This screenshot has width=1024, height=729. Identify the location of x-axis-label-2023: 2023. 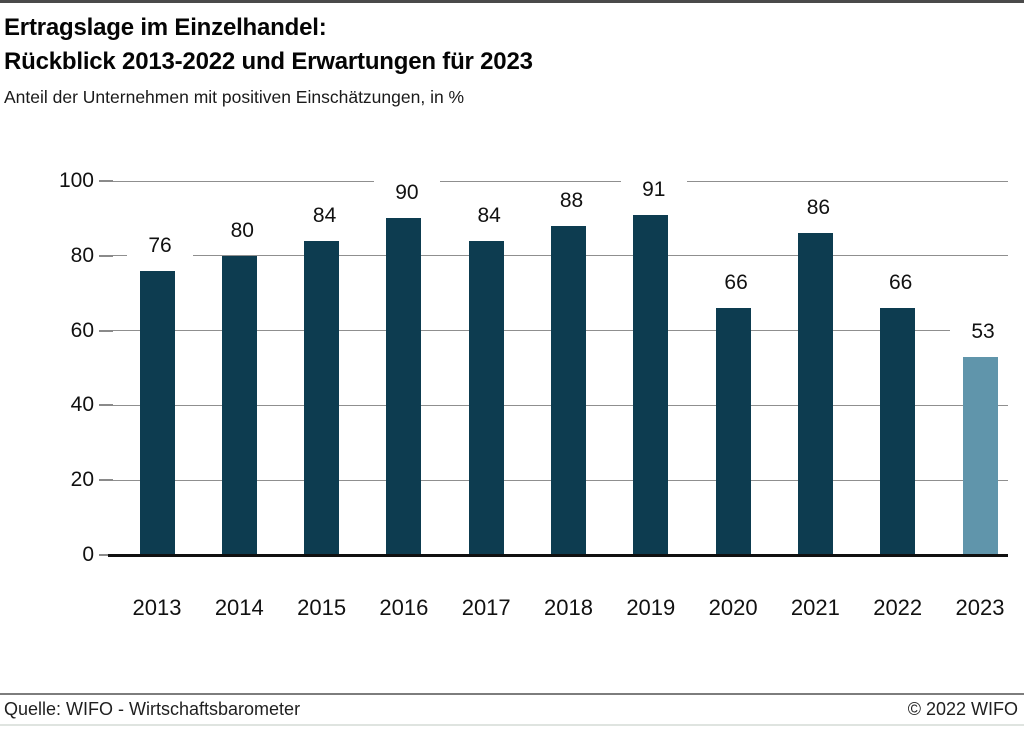
(980, 607).